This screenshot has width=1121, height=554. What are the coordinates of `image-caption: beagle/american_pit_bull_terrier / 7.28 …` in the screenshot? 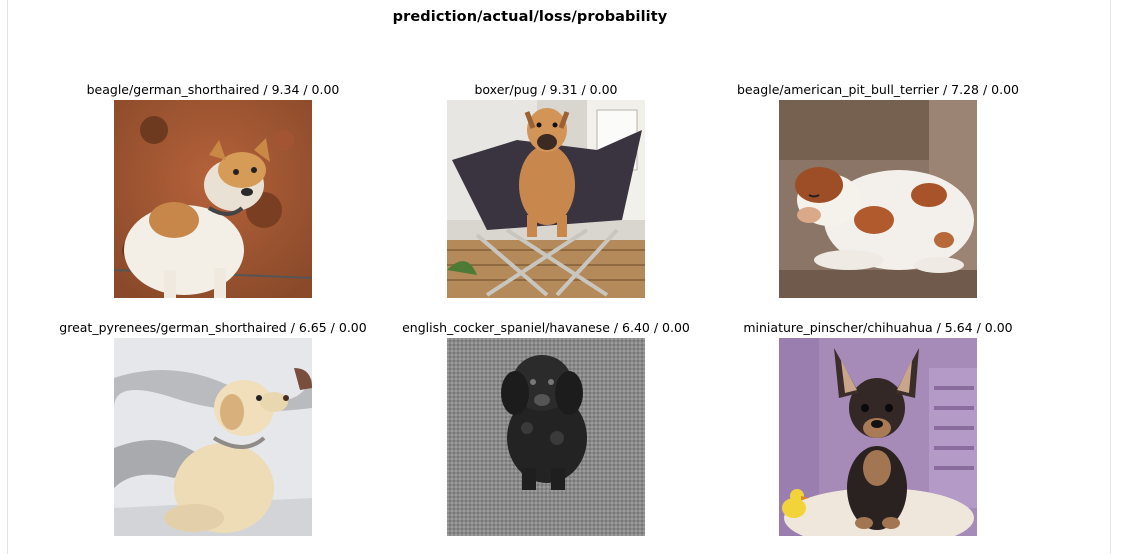 It's located at (878, 89).